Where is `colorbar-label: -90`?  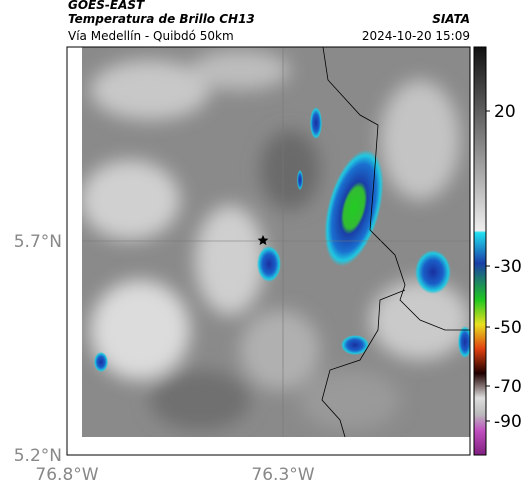 colorbar-label: -90 is located at coordinates (508, 422).